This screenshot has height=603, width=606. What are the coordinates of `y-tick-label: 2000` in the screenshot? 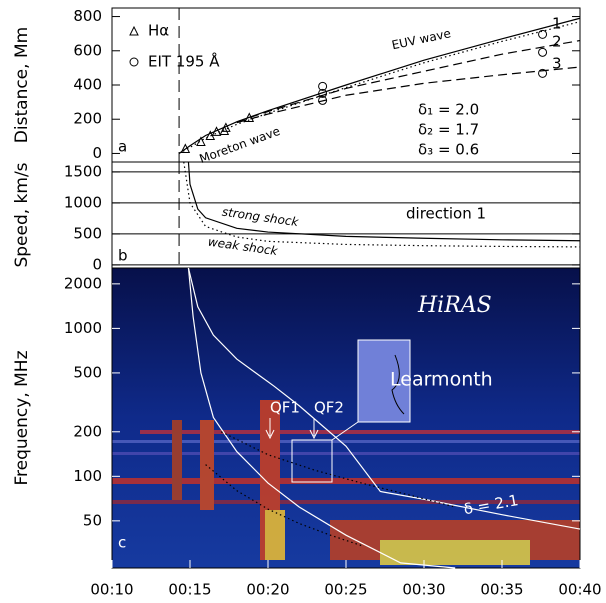 It's located at (83, 283).